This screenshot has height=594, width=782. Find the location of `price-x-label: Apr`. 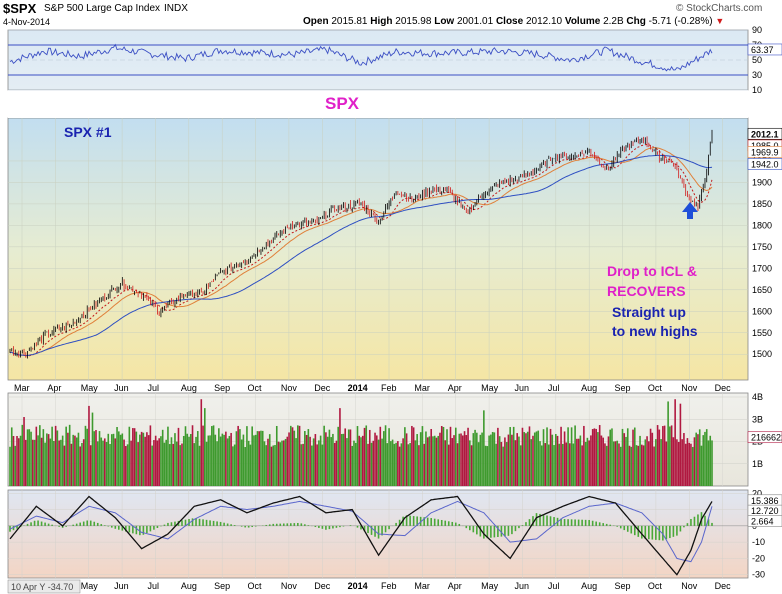

price-x-label: Apr is located at coordinates (54, 388).